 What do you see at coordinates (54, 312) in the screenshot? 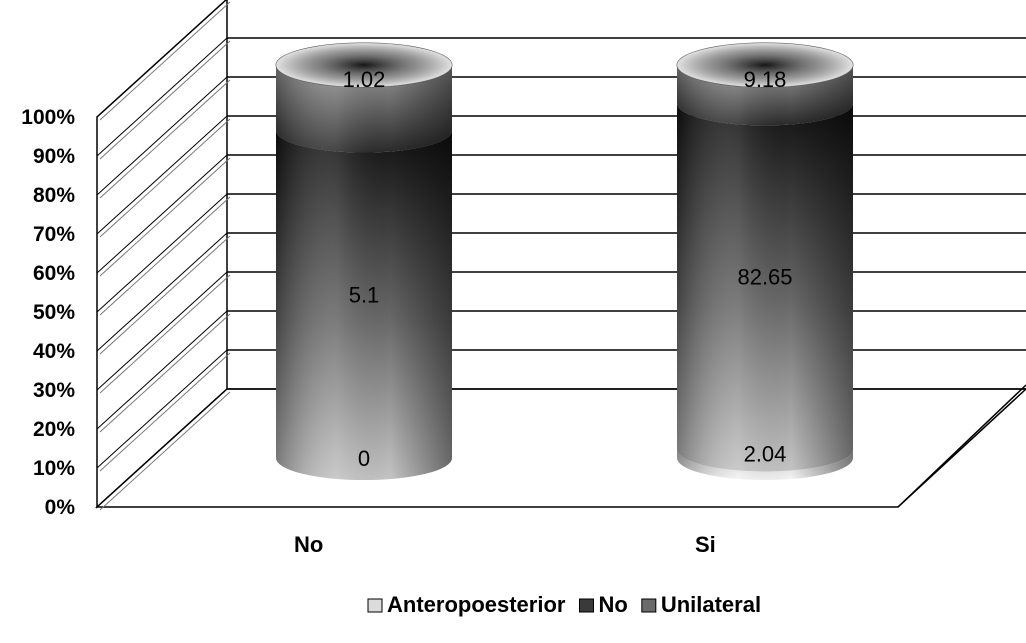
I see `y-tick-label: 50%` at bounding box center [54, 312].